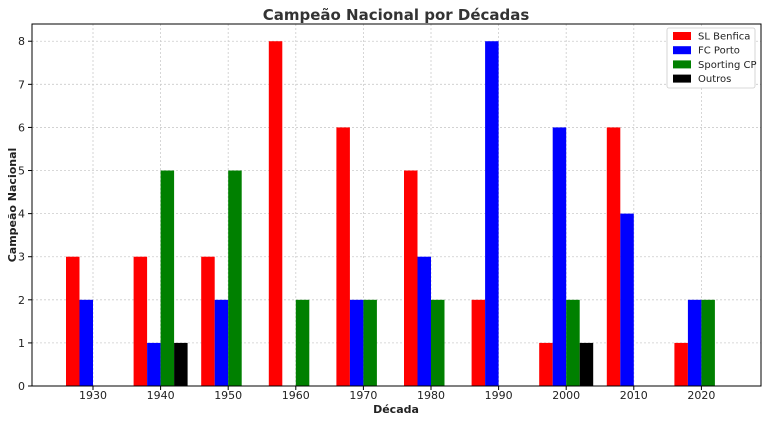  What do you see at coordinates (573, 342) in the screenshot?
I see `bar-sporting-cp-2000` at bounding box center [573, 342].